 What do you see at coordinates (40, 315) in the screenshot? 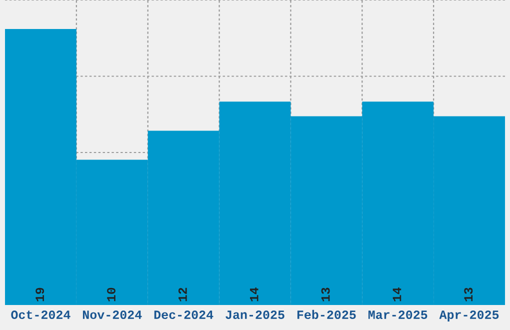
I see `x-tick-label: Oct-2024` at bounding box center [40, 315].